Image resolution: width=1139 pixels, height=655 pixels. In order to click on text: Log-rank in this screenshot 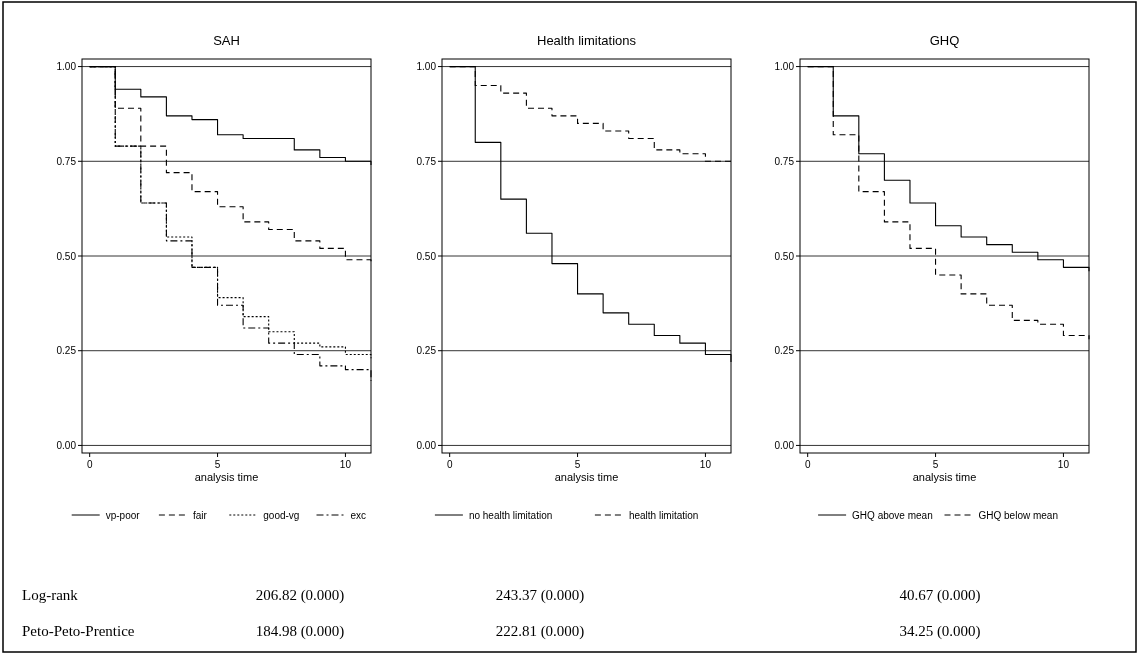, I will do `click(50, 595)`.